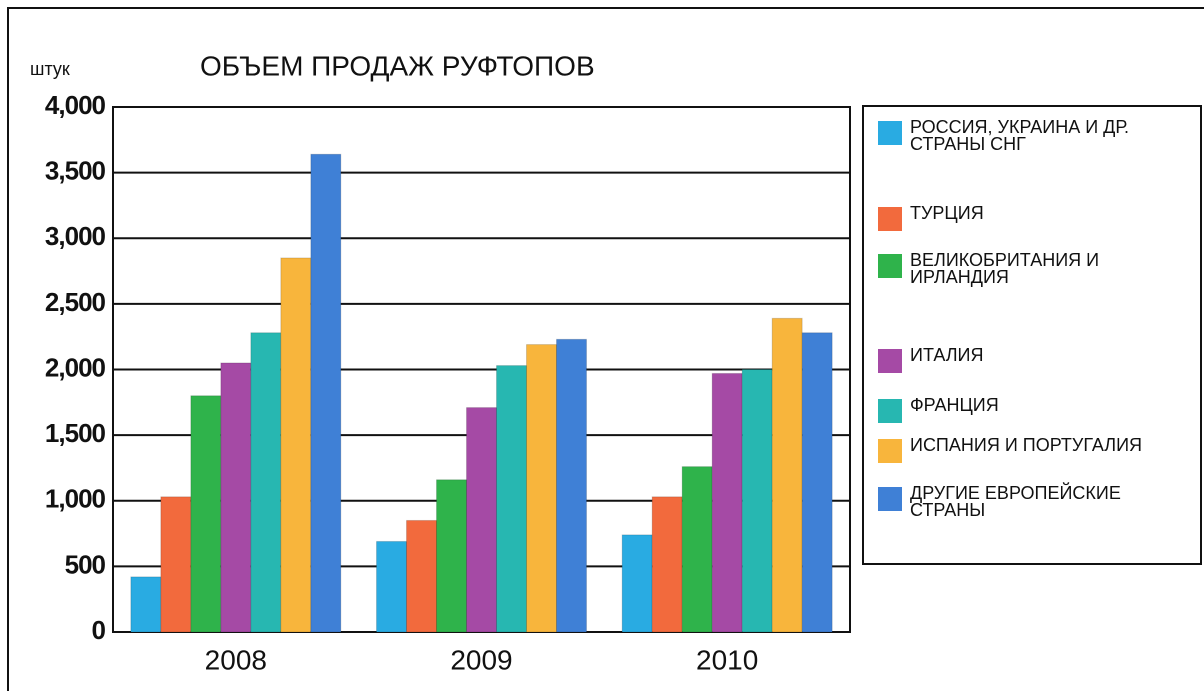  What do you see at coordinates (75, 499) in the screenshot?
I see `y-tick-label: 1,000` at bounding box center [75, 499].